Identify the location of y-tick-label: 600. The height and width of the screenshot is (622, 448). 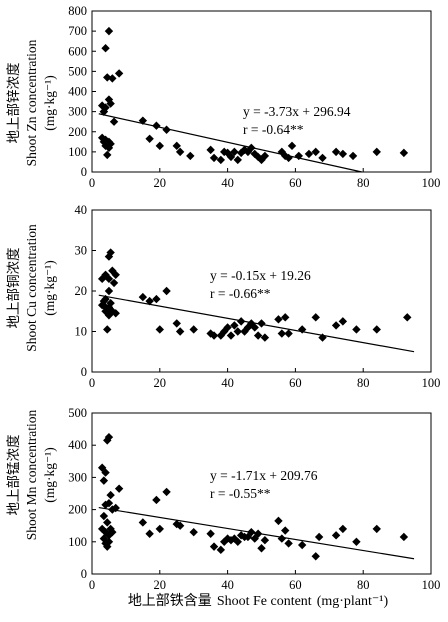
(77, 51).